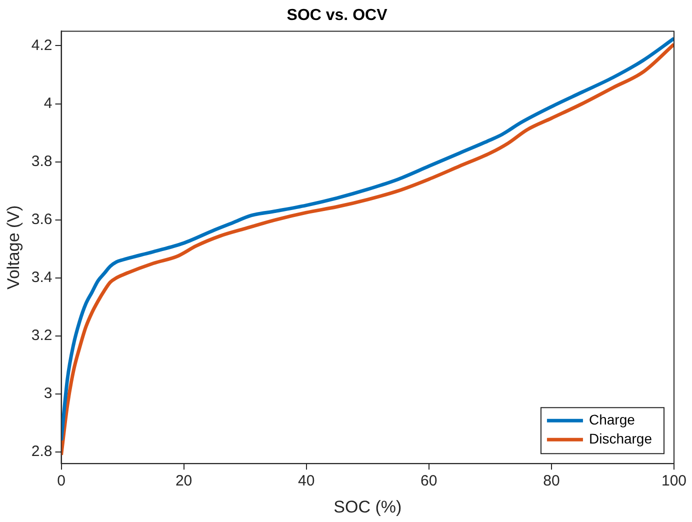 The height and width of the screenshot is (522, 692). I want to click on legend-label: Charge, so click(612, 419).